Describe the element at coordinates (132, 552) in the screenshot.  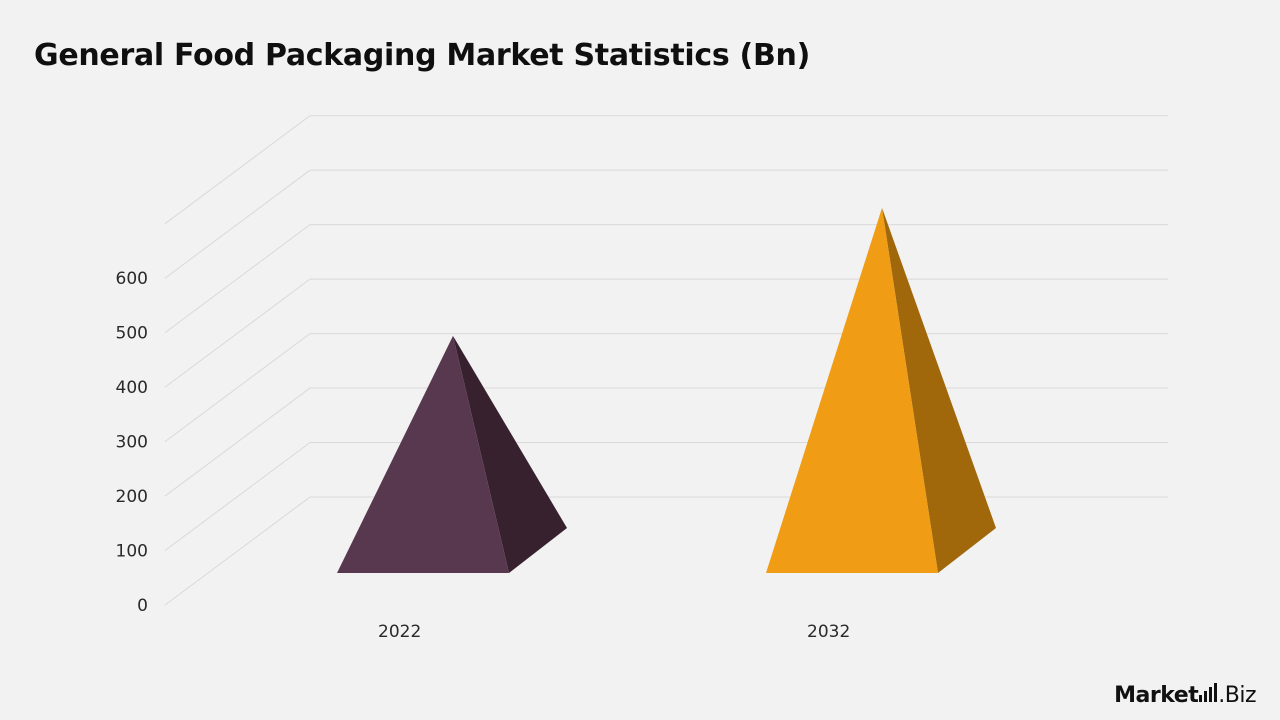
I see `y-tick-label: 100` at that location.